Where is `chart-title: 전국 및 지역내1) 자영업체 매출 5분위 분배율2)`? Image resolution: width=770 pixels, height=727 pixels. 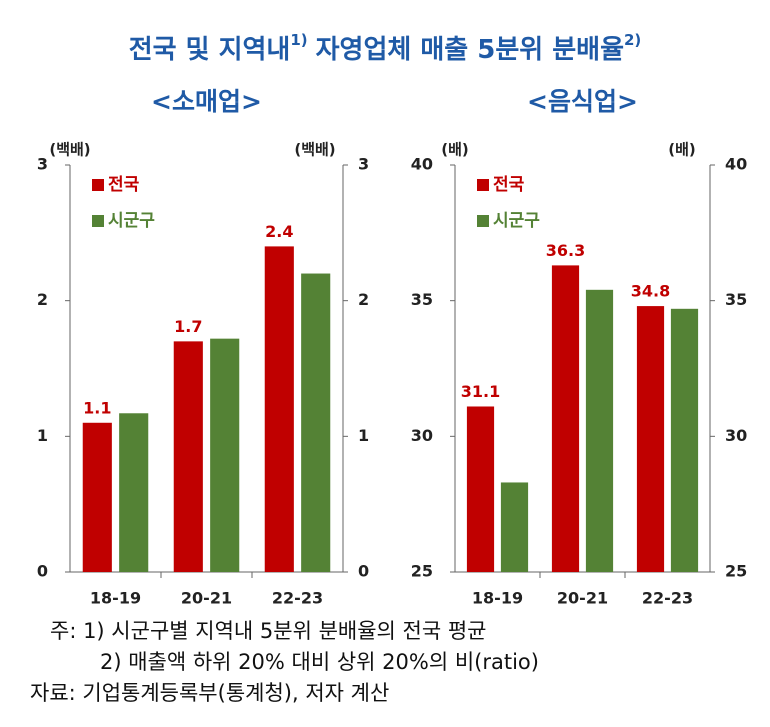
chart-title: 전국 및 지역내1) 자영업체 매출 5분위 분배율2) is located at coordinates (385, 48).